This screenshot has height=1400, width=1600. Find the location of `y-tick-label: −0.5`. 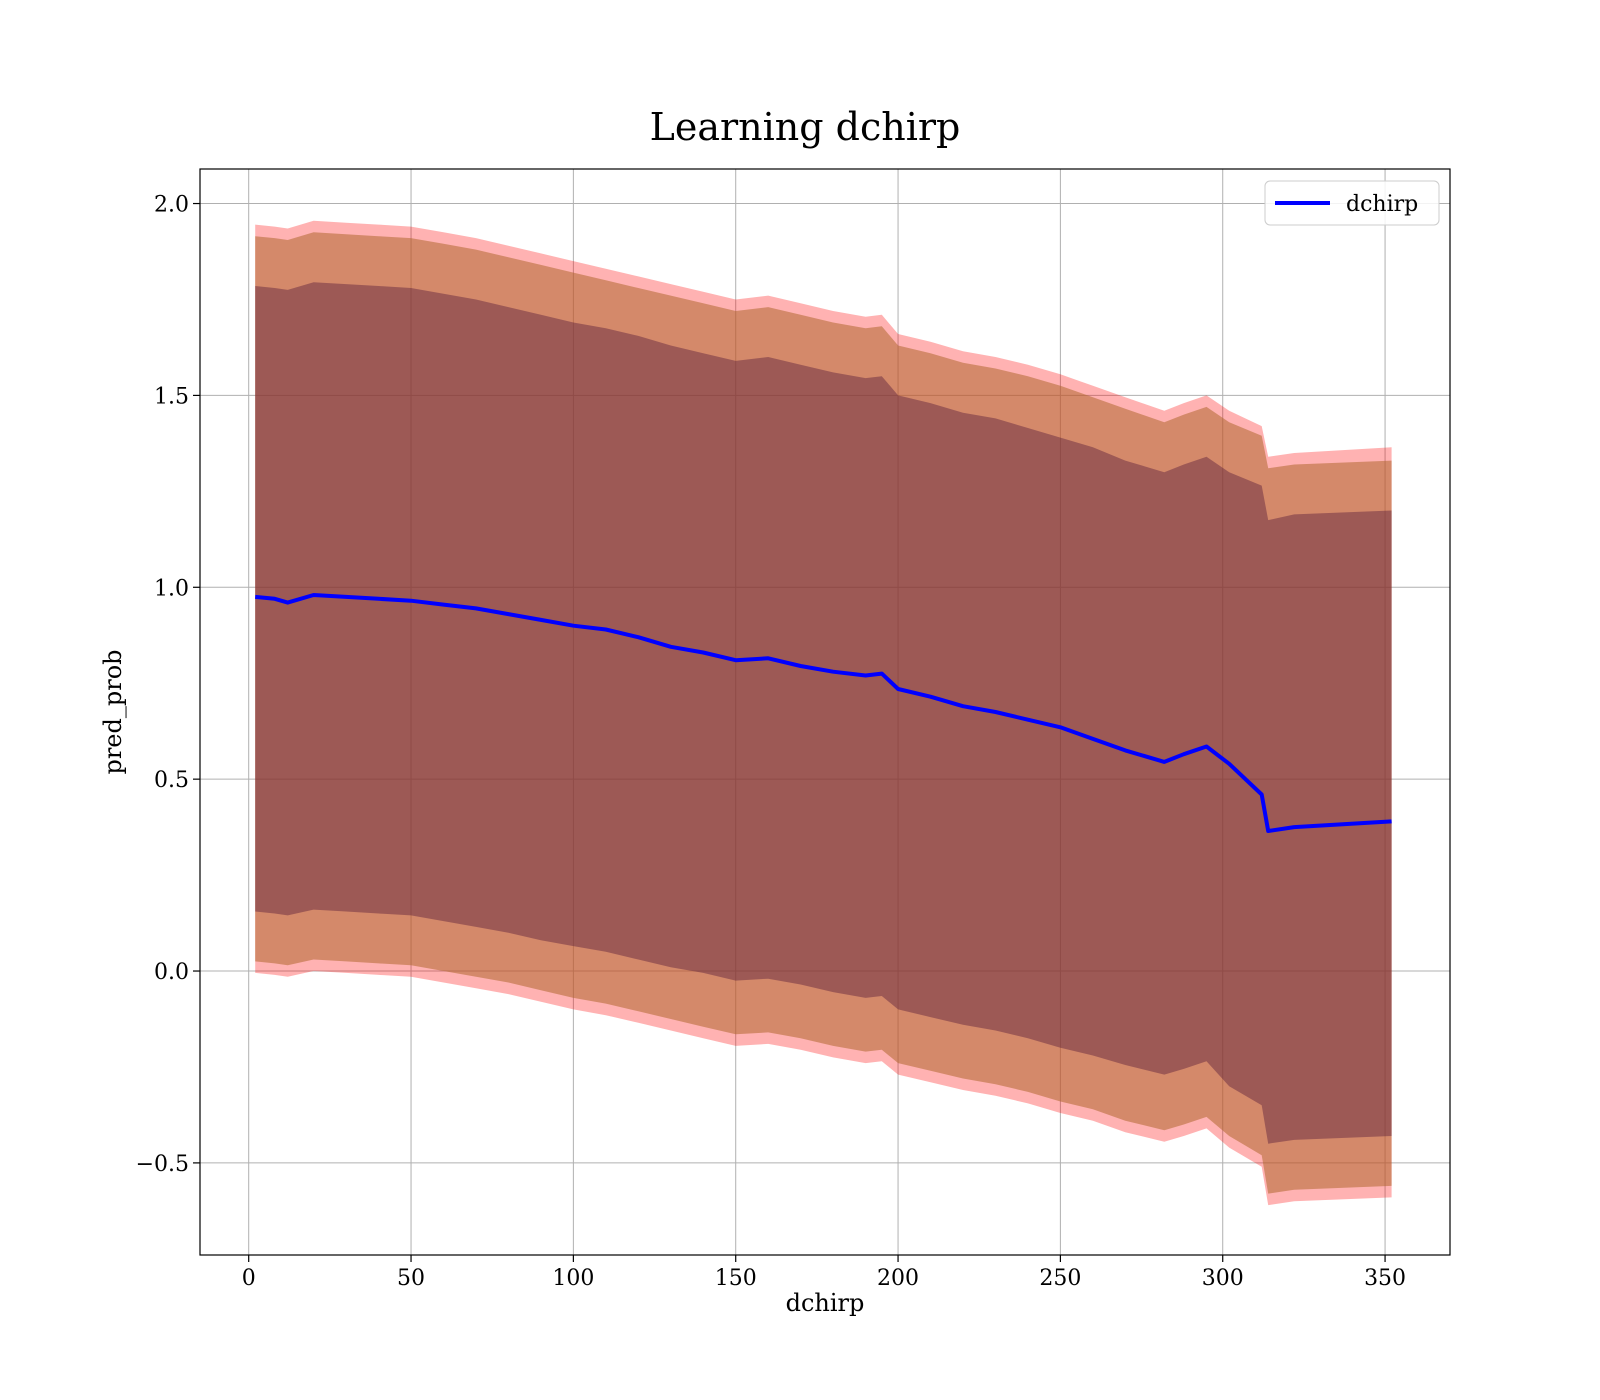

y-tick-label: −0.5 is located at coordinates (162, 1164).